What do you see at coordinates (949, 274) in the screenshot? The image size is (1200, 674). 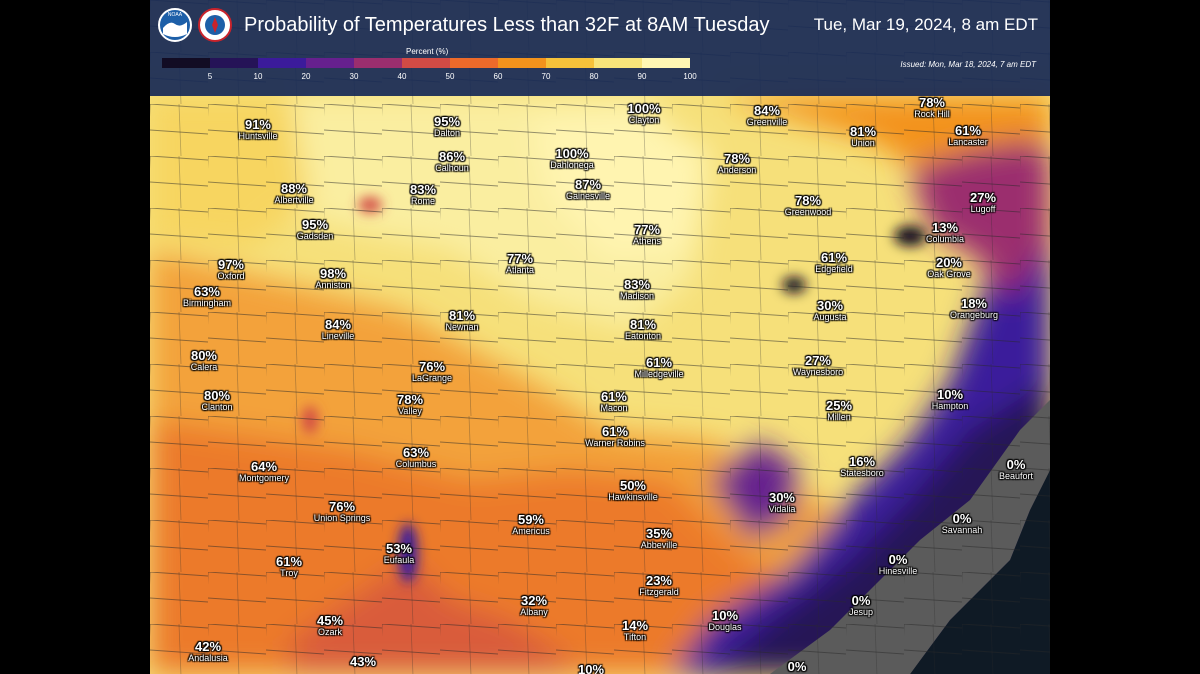 I see `city-name: Oak Grove` at bounding box center [949, 274].